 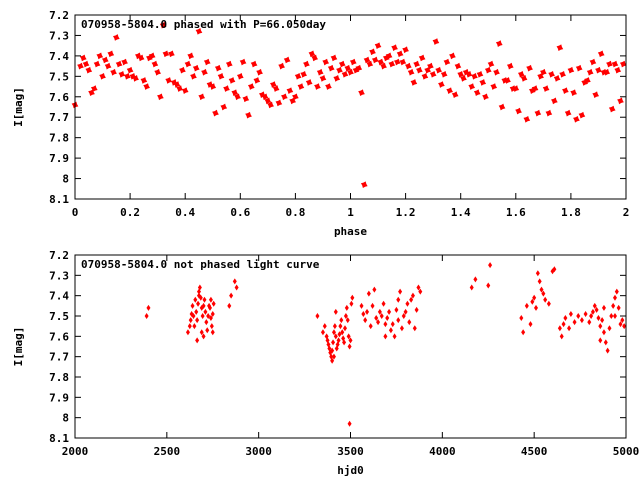 What do you see at coordinates (18, 347) in the screenshot?
I see `bottom-panel-y-axis-label: I[mag]` at bounding box center [18, 347].